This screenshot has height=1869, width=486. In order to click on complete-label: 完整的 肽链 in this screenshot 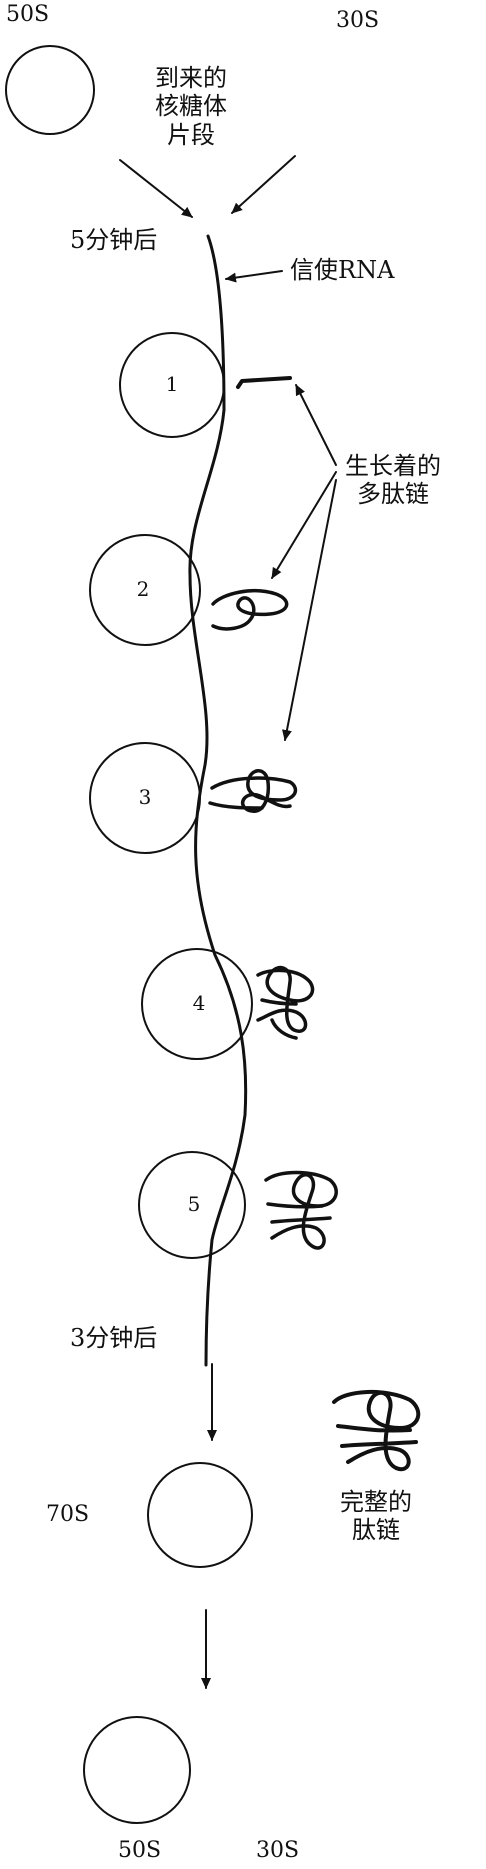, I will do `click(376, 1516)`.